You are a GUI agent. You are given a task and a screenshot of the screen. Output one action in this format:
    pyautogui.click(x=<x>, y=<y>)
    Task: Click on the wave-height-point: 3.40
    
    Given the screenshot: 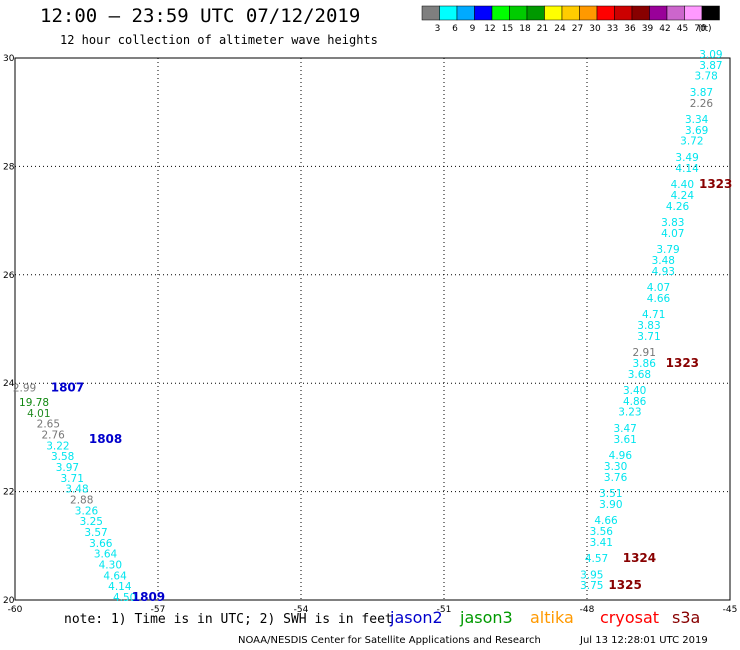 What is the action you would take?
    pyautogui.click(x=634, y=391)
    